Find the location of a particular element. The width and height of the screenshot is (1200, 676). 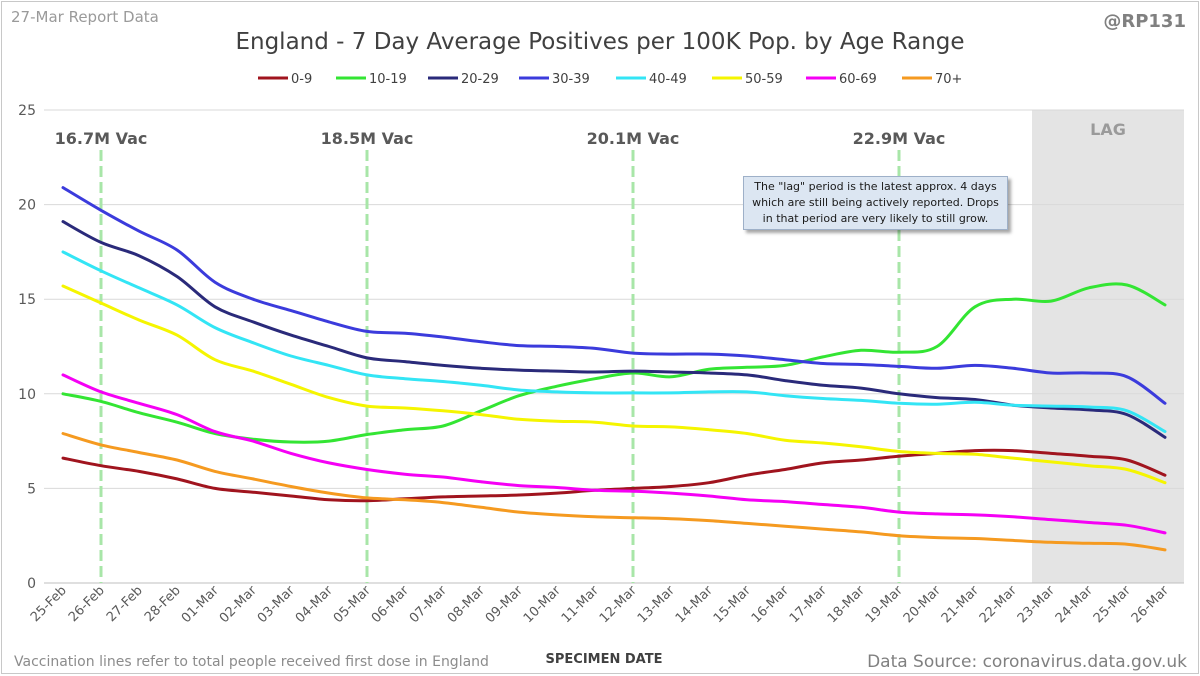

y-tick-label: 5 is located at coordinates (31, 489).